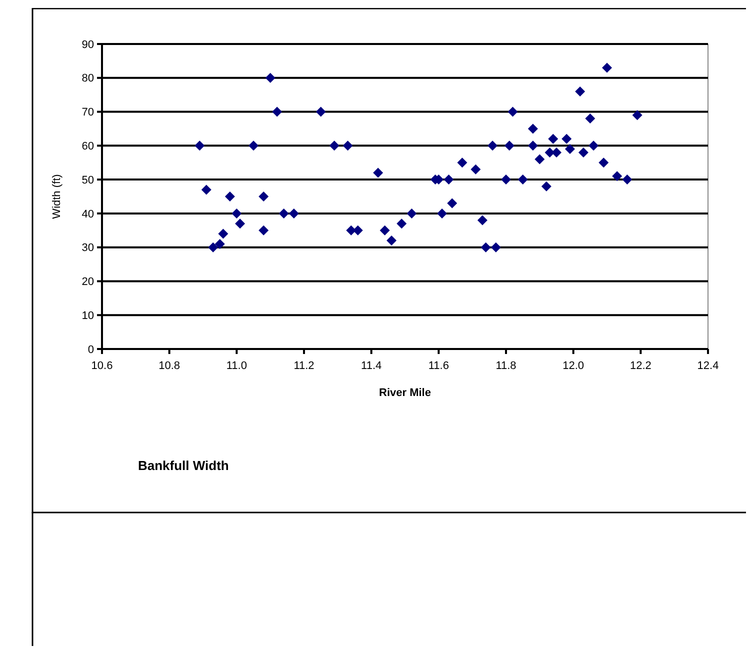 The height and width of the screenshot is (654, 754). What do you see at coordinates (88, 180) in the screenshot?
I see `y-tick-label: 50` at bounding box center [88, 180].